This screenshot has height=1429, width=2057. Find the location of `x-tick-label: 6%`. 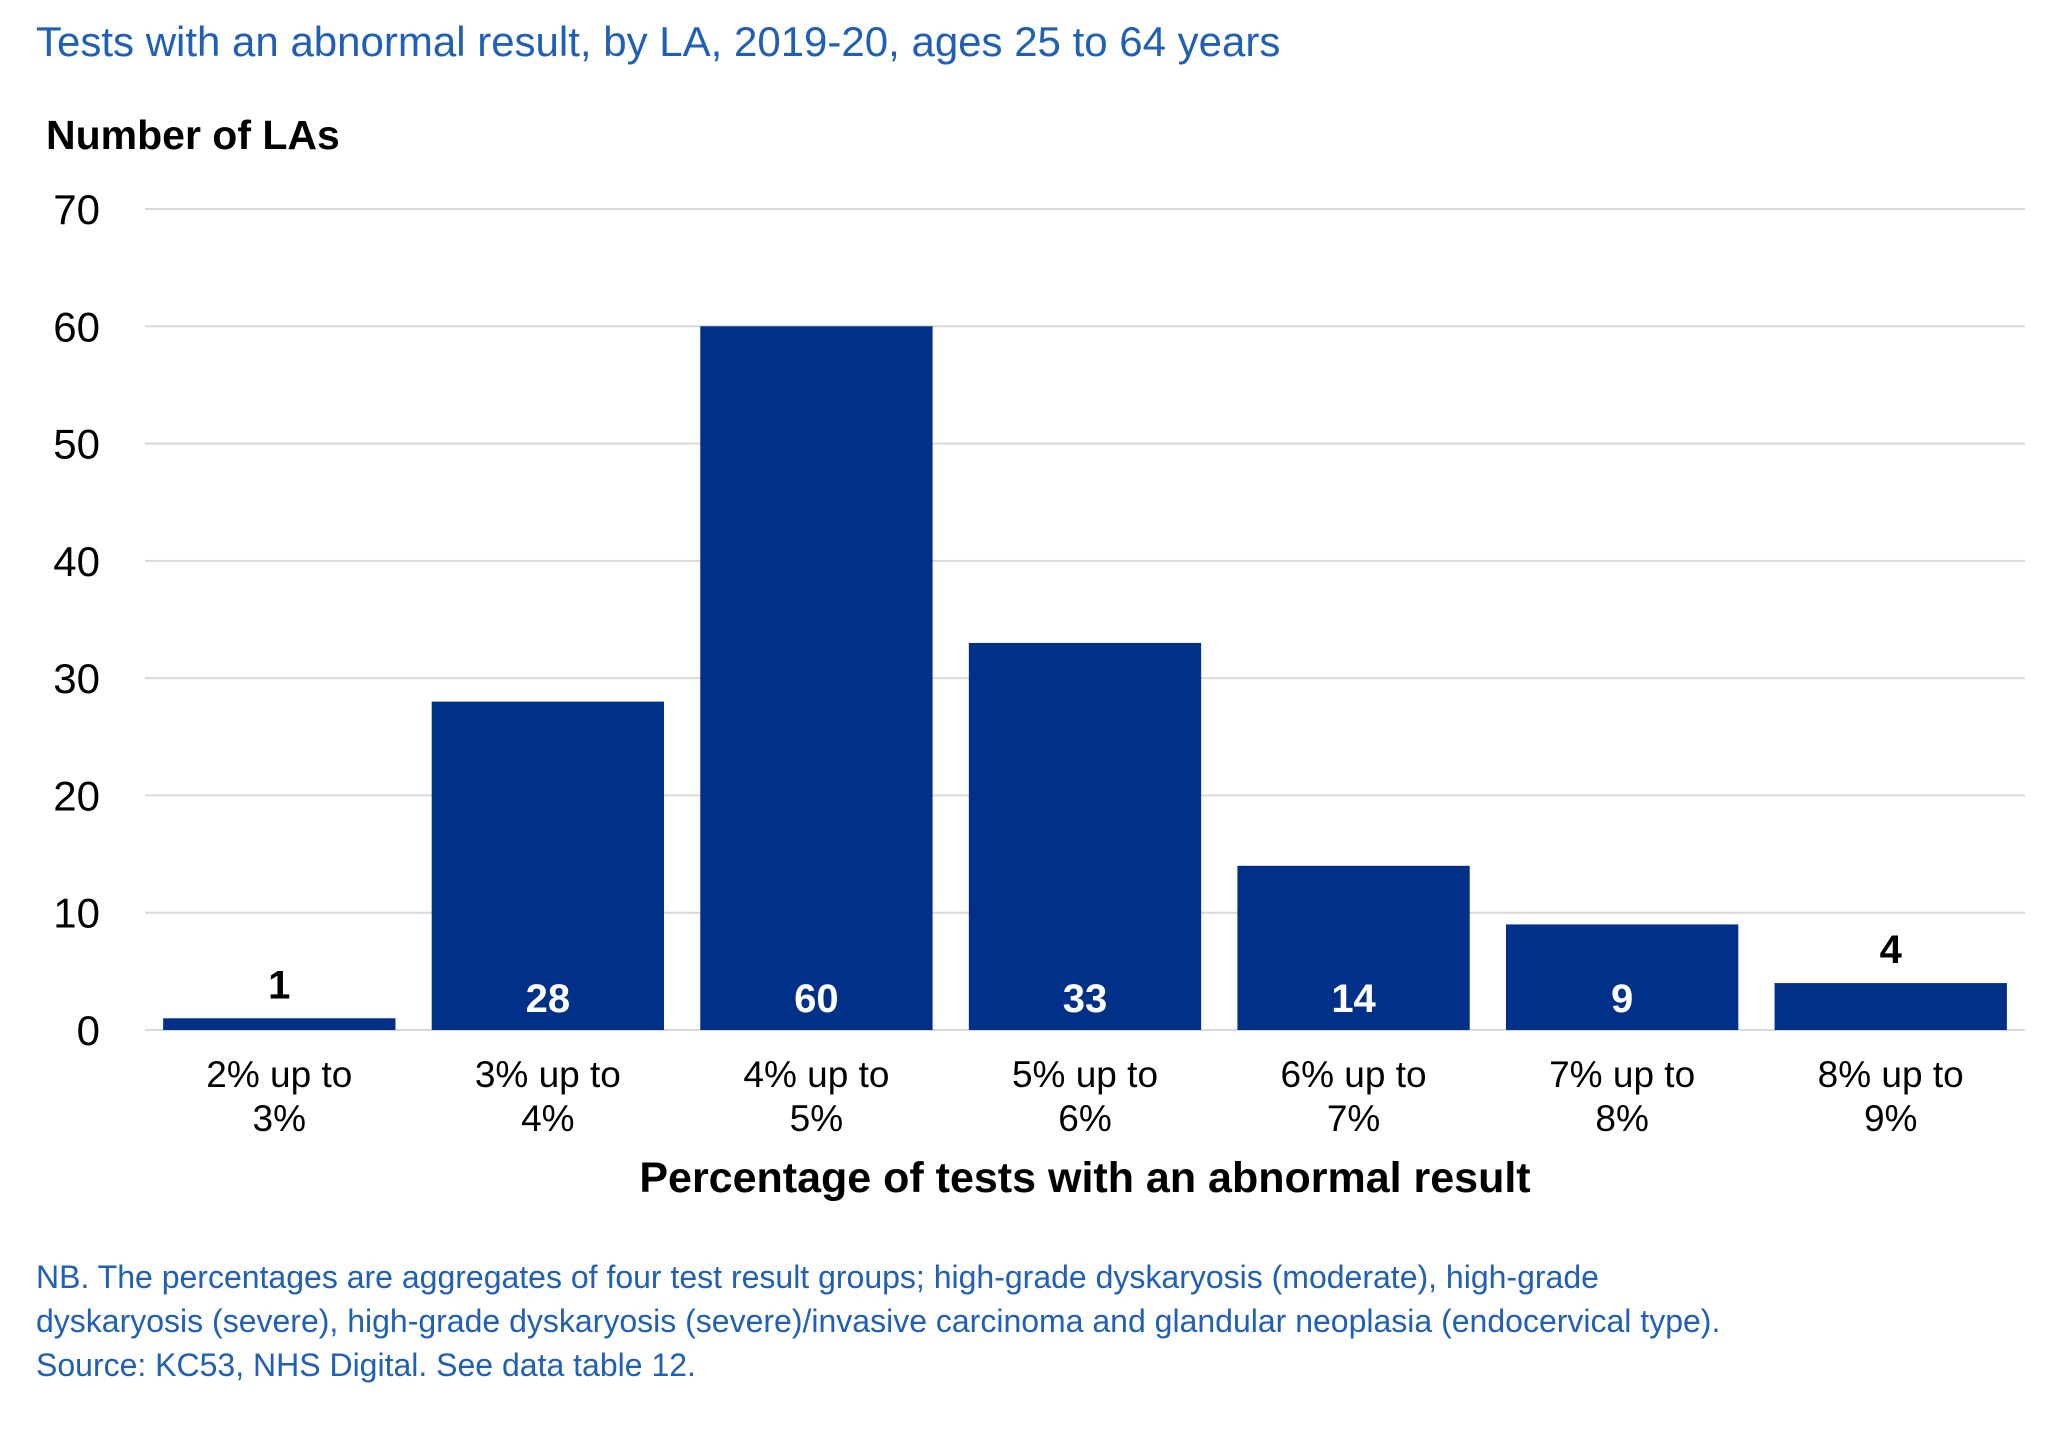

x-tick-label: 6% is located at coordinates (1084, 1118).